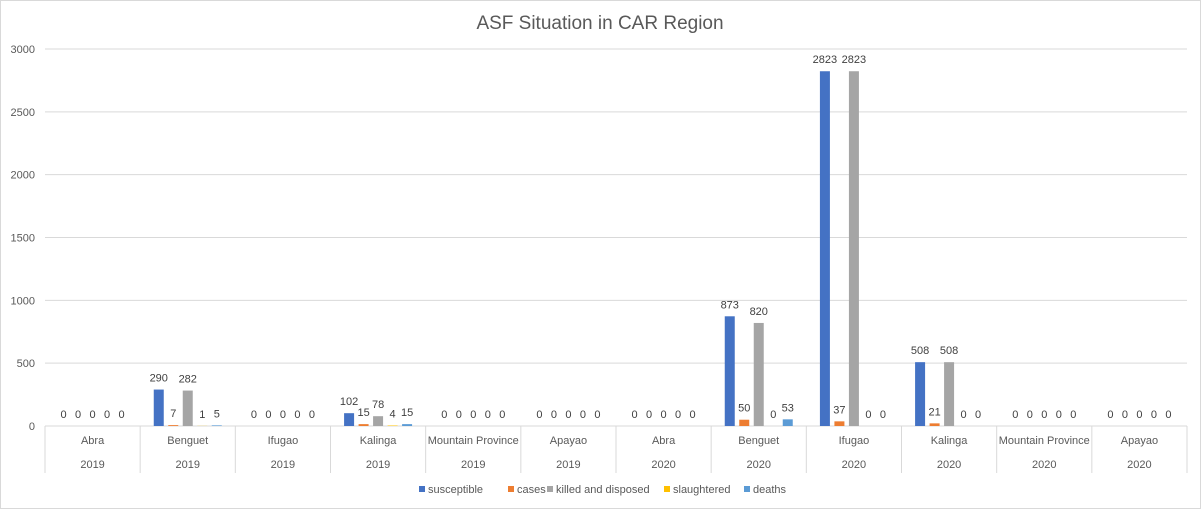 The height and width of the screenshot is (509, 1201). What do you see at coordinates (378, 405) in the screenshot?
I see `data-label: 78` at bounding box center [378, 405].